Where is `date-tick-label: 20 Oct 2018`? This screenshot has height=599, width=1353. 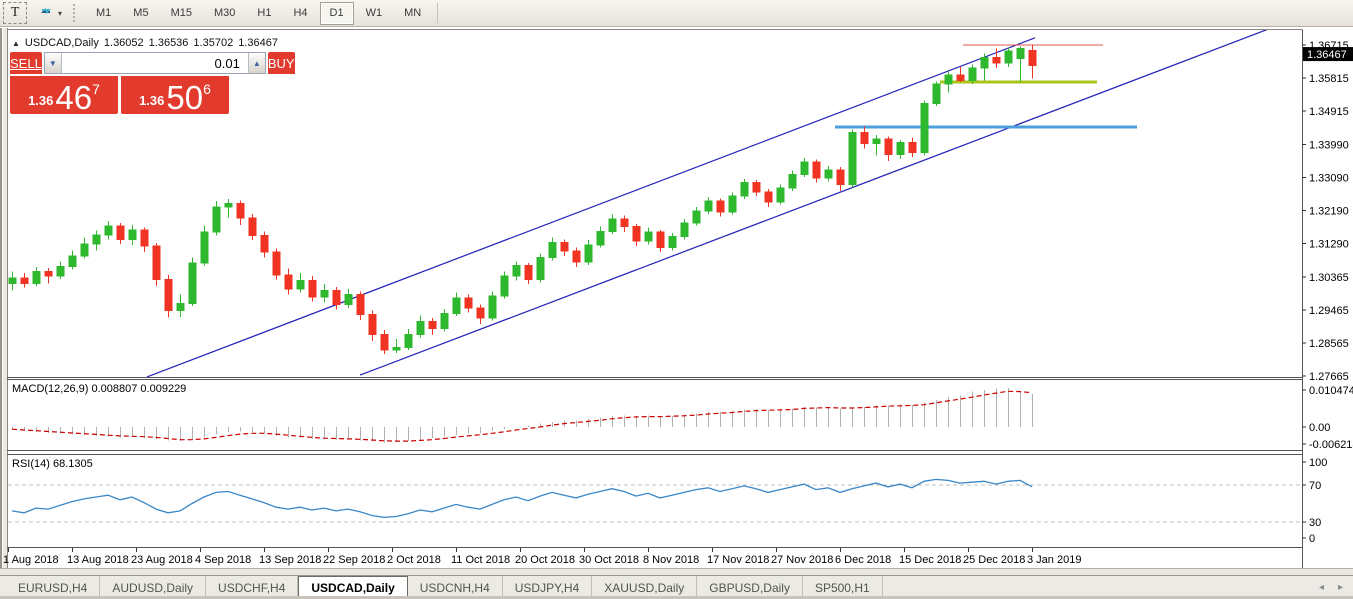
date-tick-label: 20 Oct 2018 is located at coordinates (545, 560).